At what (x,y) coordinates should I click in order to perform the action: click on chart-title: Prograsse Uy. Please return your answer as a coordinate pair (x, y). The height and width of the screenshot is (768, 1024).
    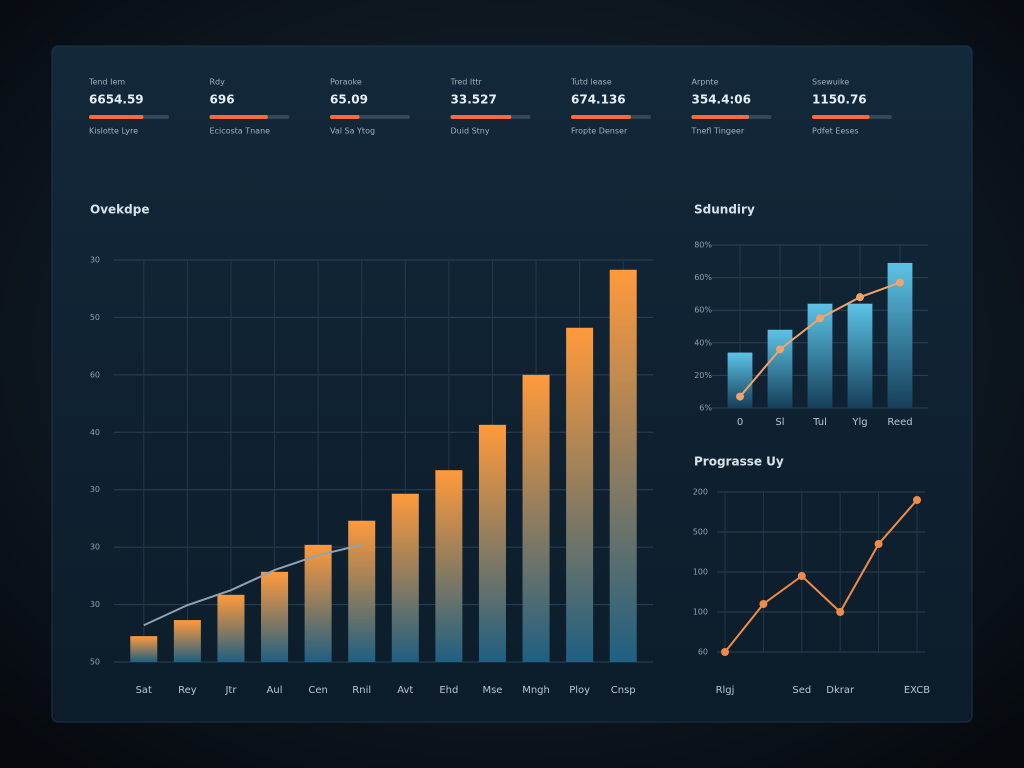
    Looking at the image, I should click on (739, 462).